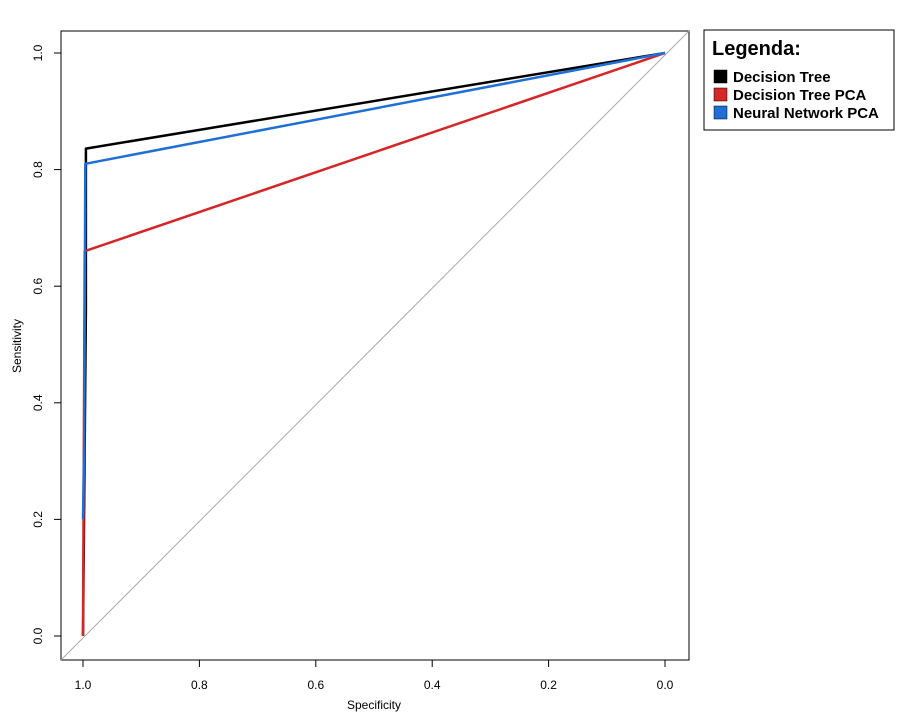 This screenshot has width=905, height=717. I want to click on legend-box, so click(799, 80).